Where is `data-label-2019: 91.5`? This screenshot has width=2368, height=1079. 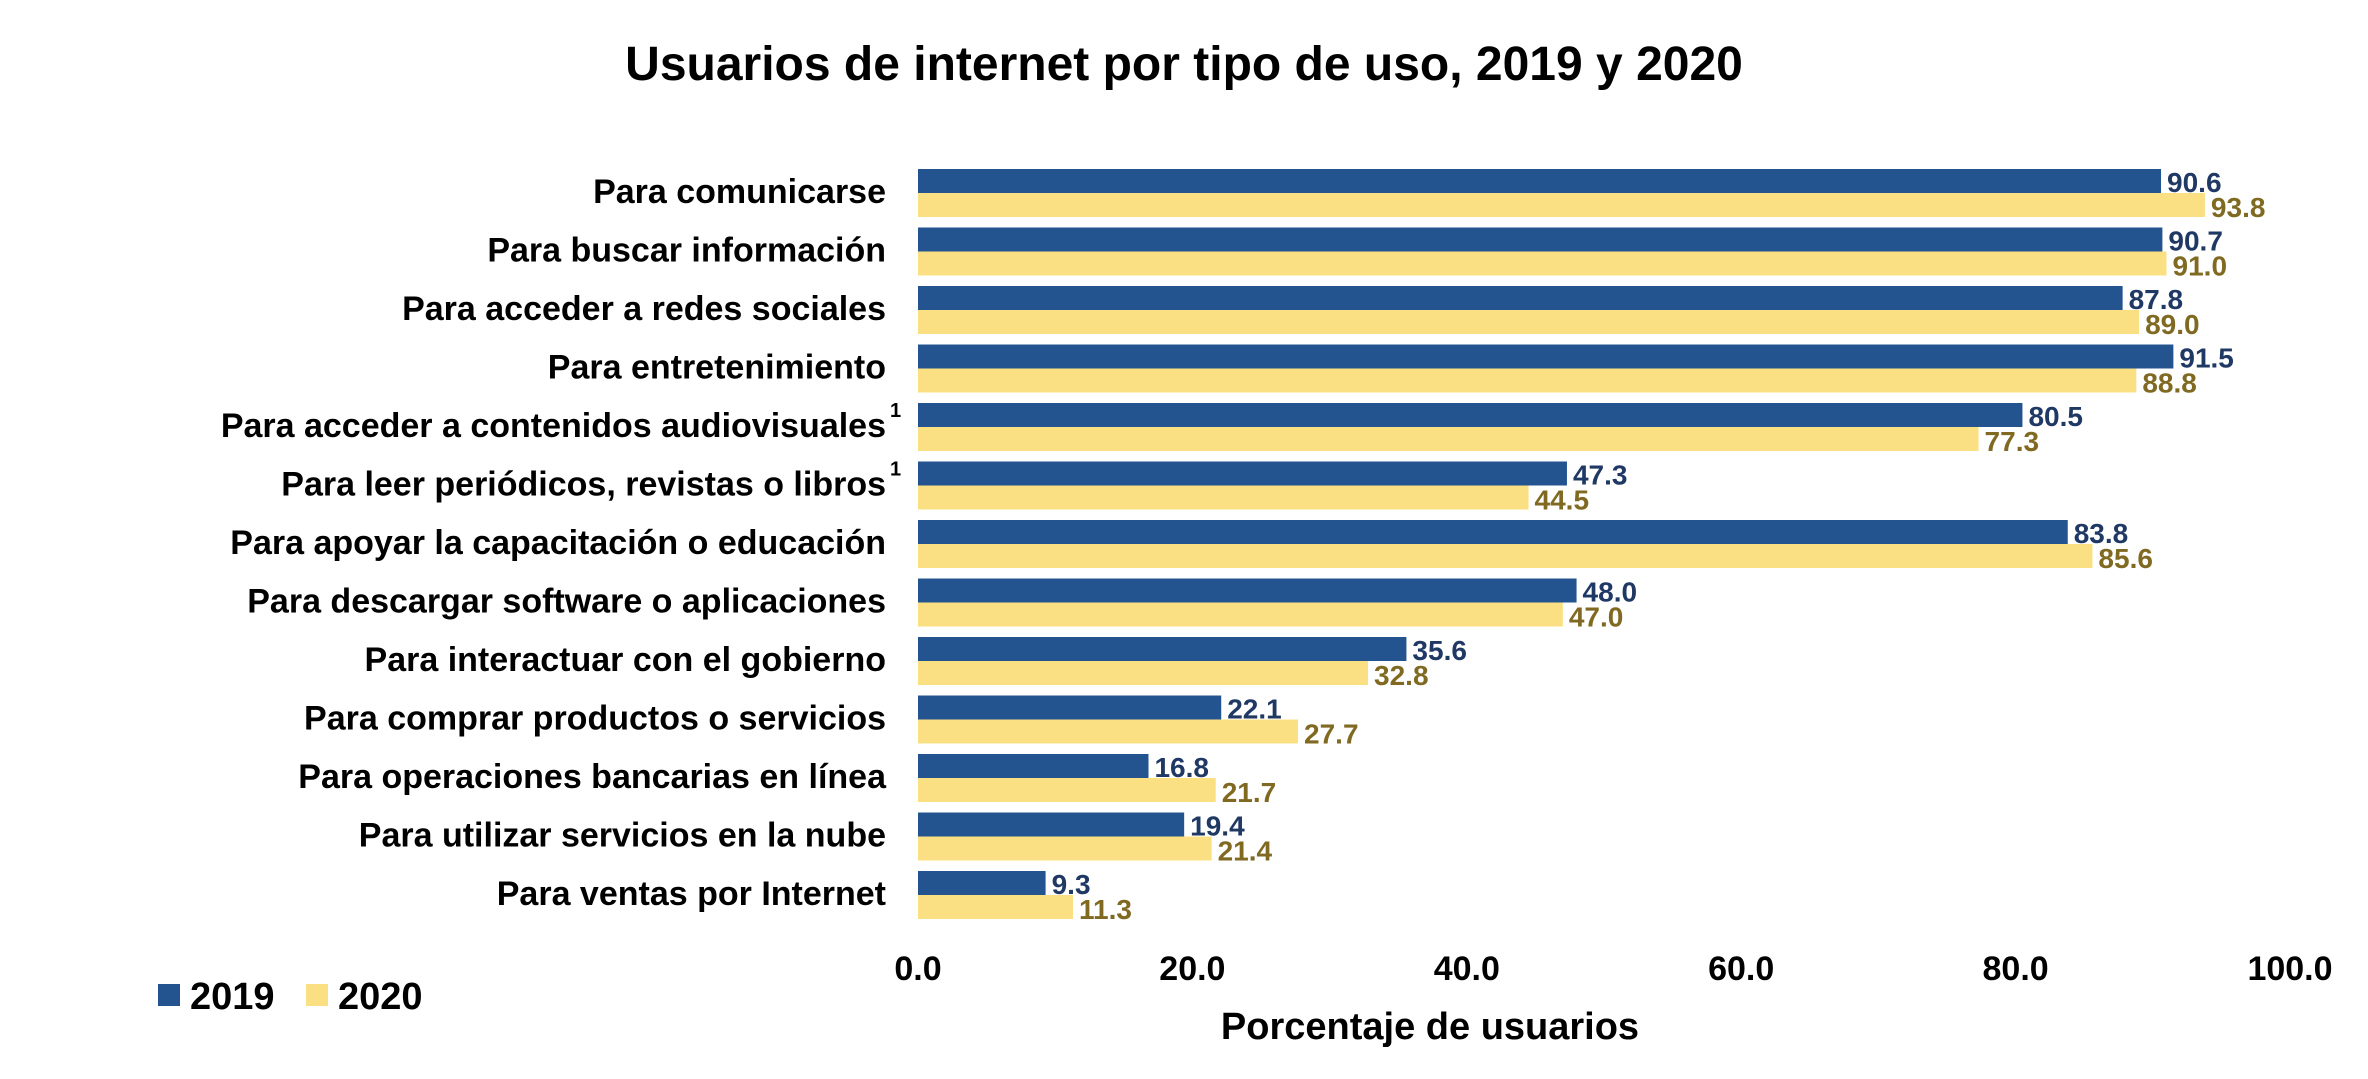 data-label-2019: 91.5 is located at coordinates (2206, 358).